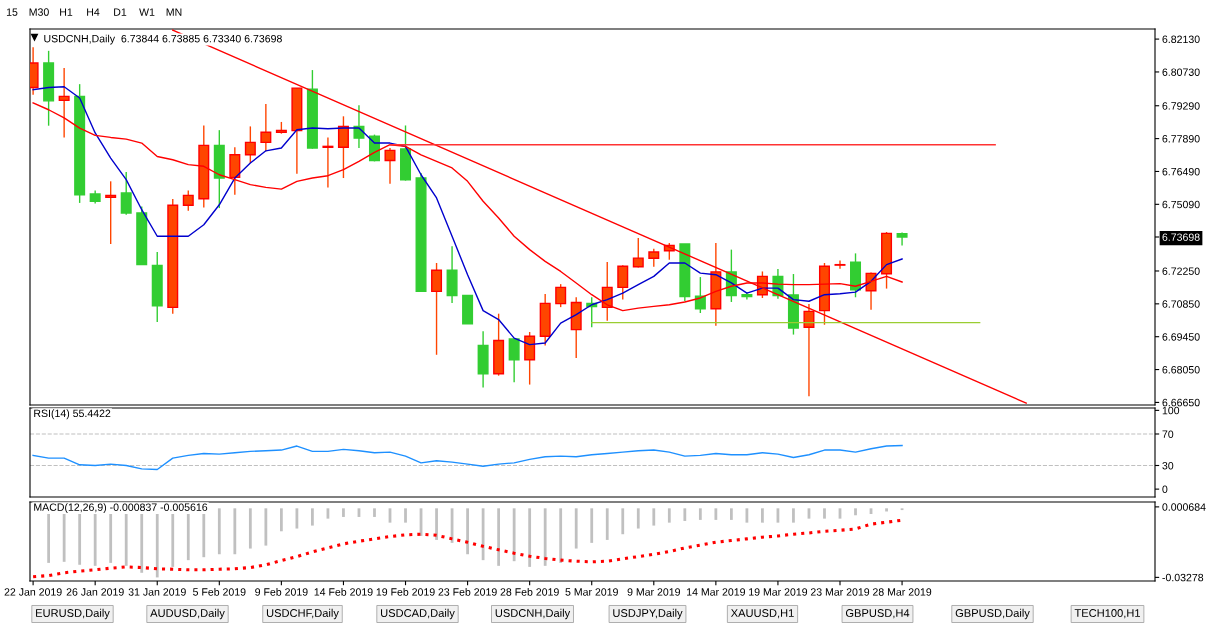 The height and width of the screenshot is (629, 1208). I want to click on y-tick-label: 0.000684, so click(1184, 507).